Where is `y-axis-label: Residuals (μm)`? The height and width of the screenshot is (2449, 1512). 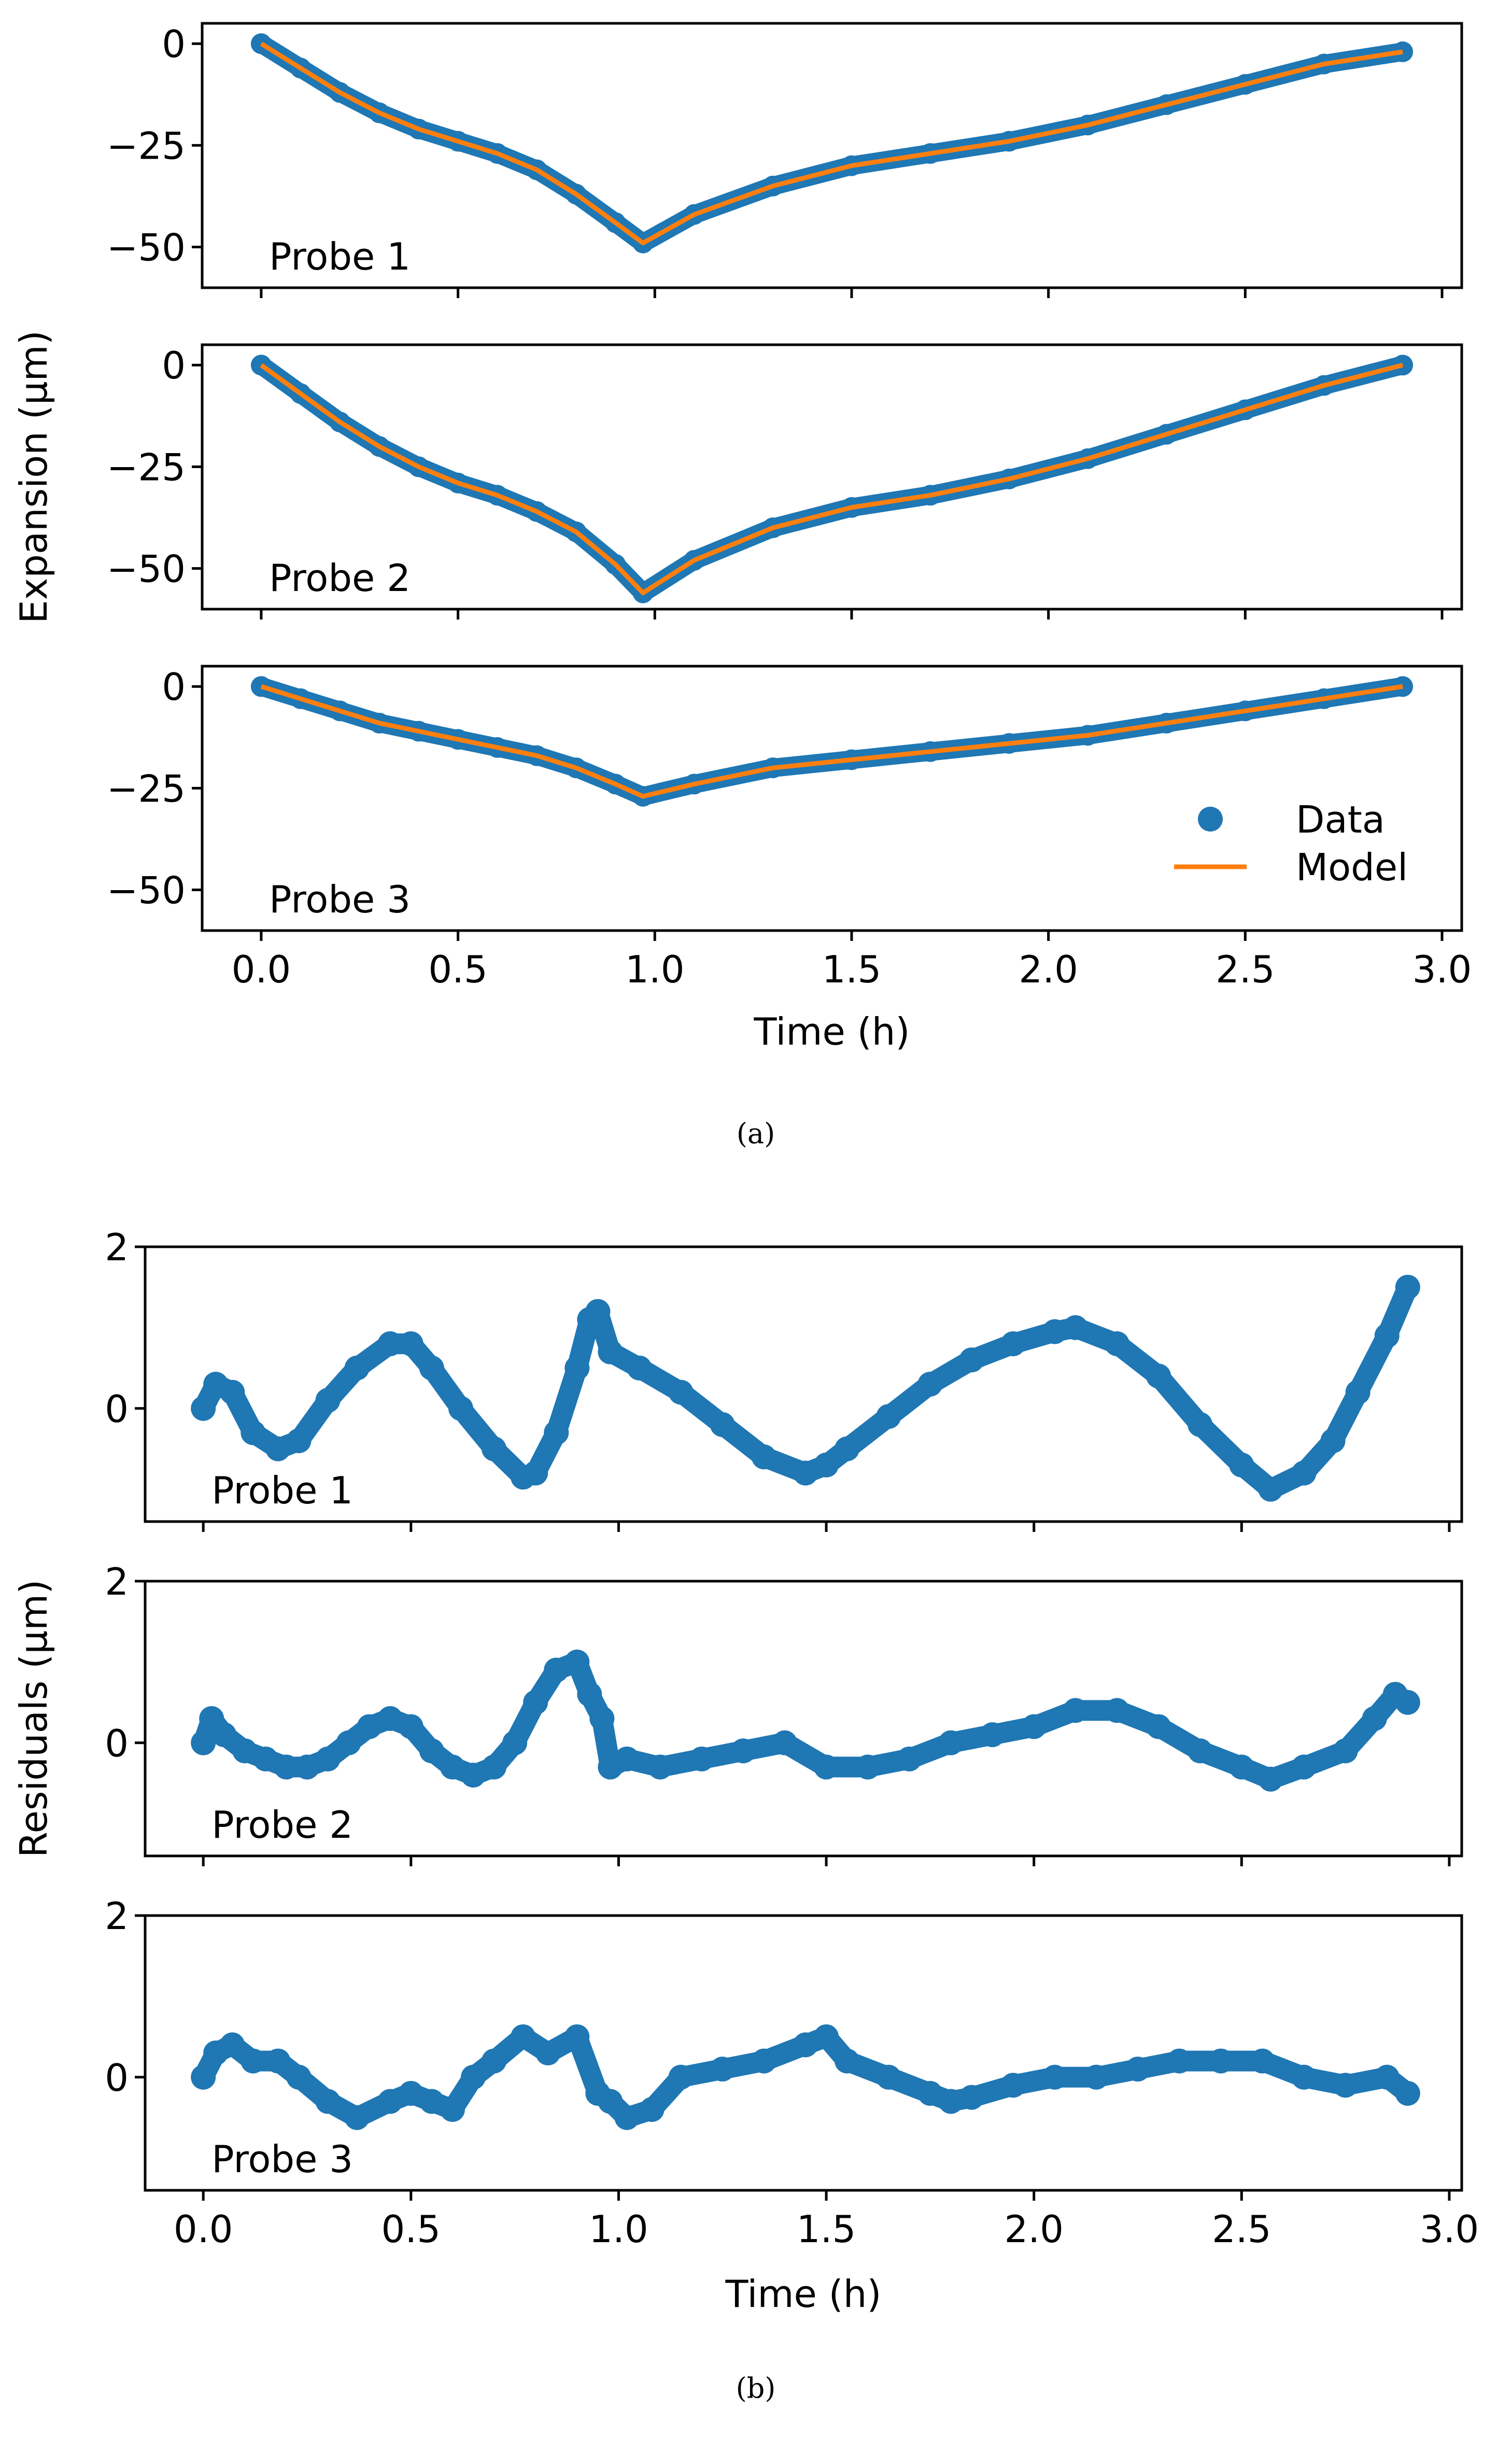 y-axis-label: Residuals (μm) is located at coordinates (33, 1719).